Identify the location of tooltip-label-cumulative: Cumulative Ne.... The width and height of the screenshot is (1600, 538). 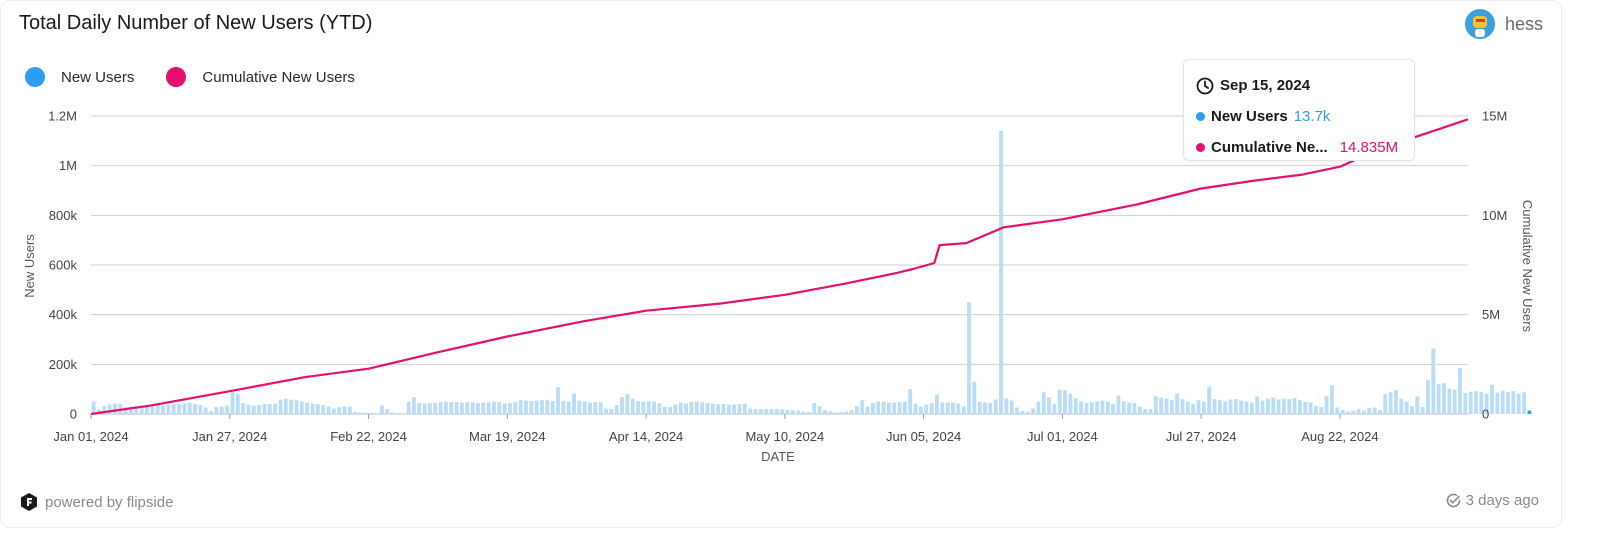
(1269, 147).